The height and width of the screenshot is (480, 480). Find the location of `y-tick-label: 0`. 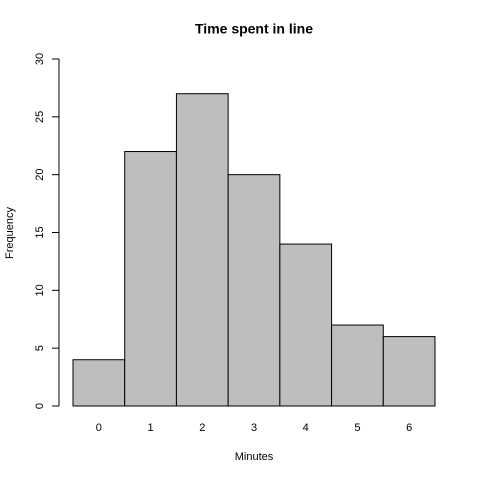

y-tick-label: 0 is located at coordinates (40, 406).